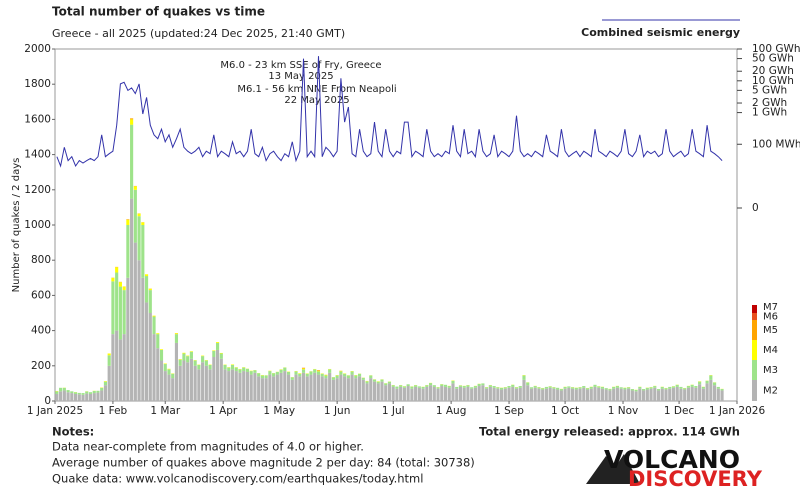 This screenshot has height=504, width=800. I want to click on x-tick-label: 1 Mar, so click(165, 411).